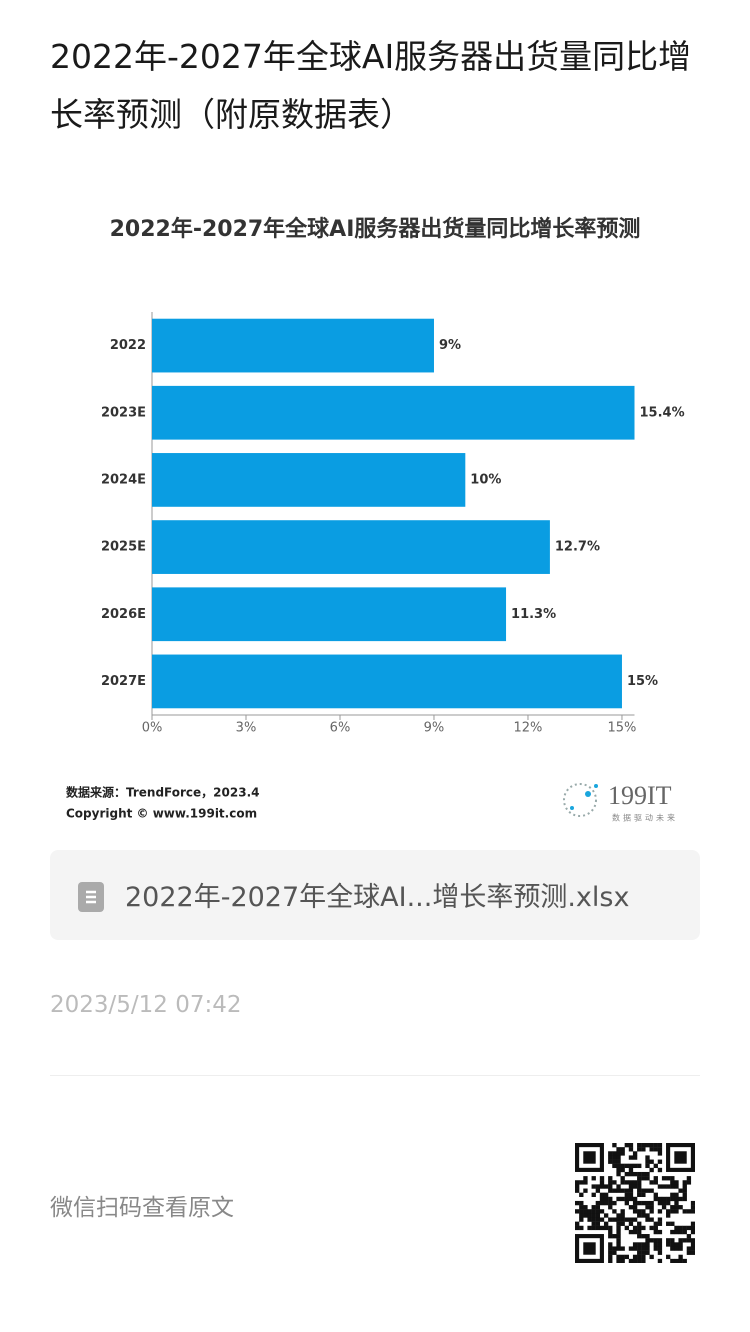  Describe the element at coordinates (640, 795) in the screenshot. I see `logo-text: 199IT` at that location.